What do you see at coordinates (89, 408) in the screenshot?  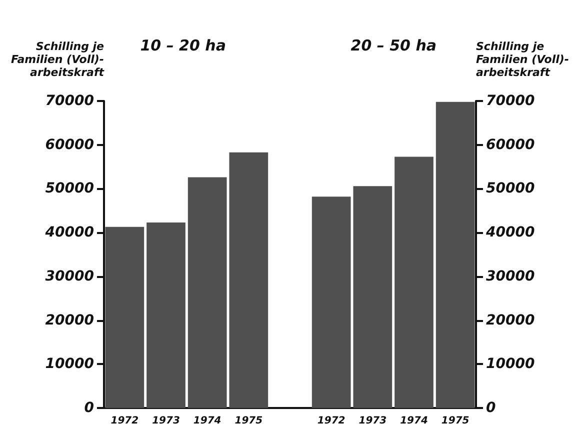 I see `y-tick-label: 0` at bounding box center [89, 408].